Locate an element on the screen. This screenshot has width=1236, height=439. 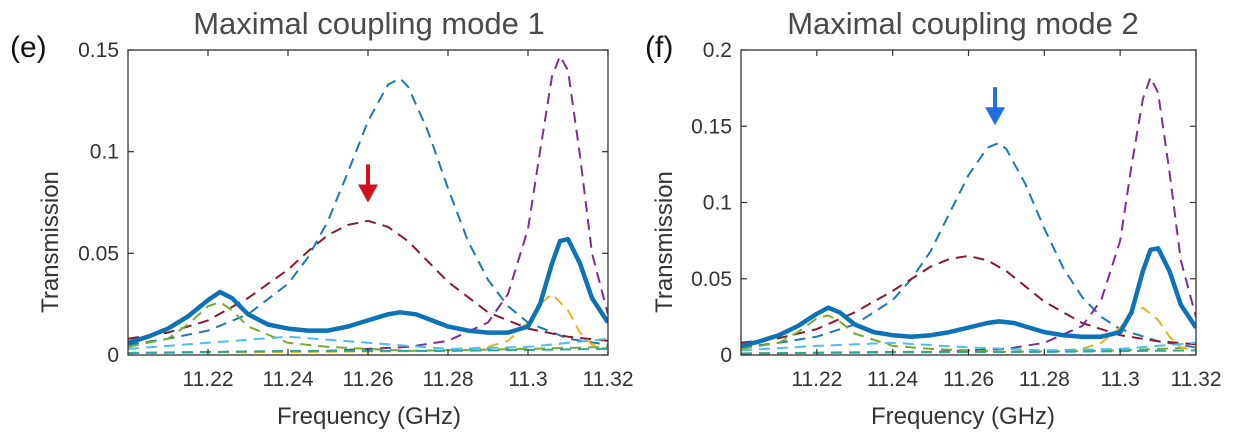
x-tick-label-f: 11.26 is located at coordinates (968, 379).